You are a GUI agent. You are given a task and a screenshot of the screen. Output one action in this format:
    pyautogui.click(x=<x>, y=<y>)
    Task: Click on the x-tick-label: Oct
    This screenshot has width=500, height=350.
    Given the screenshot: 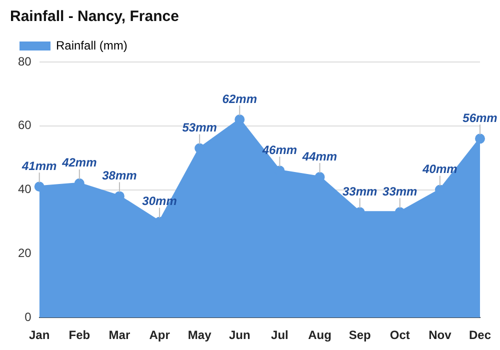 What is the action you would take?
    pyautogui.click(x=400, y=335)
    